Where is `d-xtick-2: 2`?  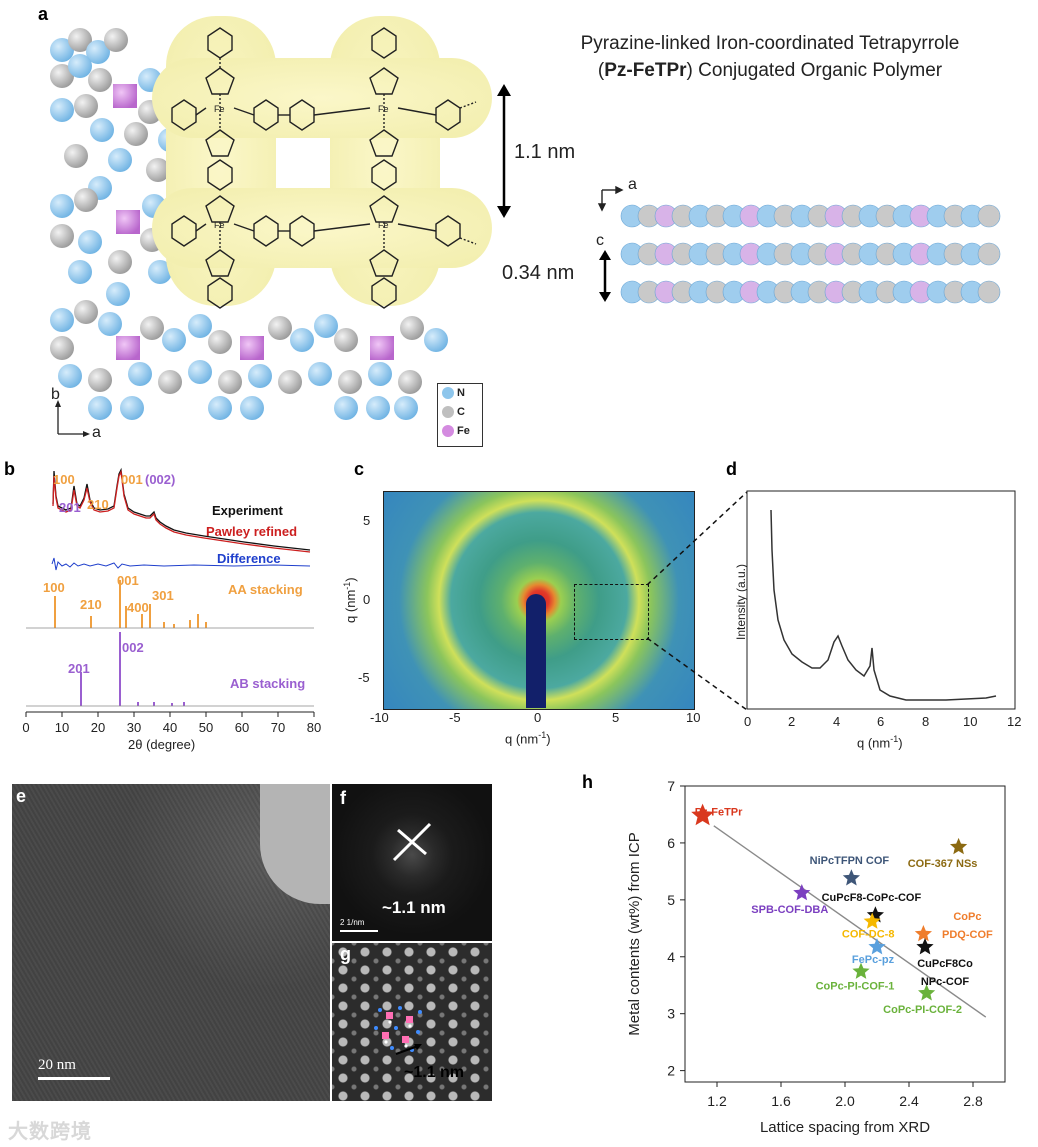
d-xtick-2: 2 is located at coordinates (792, 721).